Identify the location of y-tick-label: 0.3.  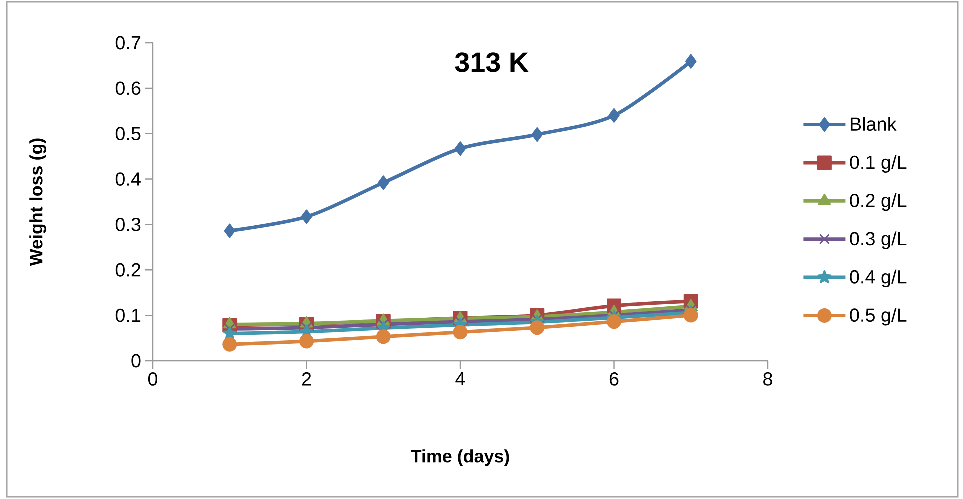
(128, 225).